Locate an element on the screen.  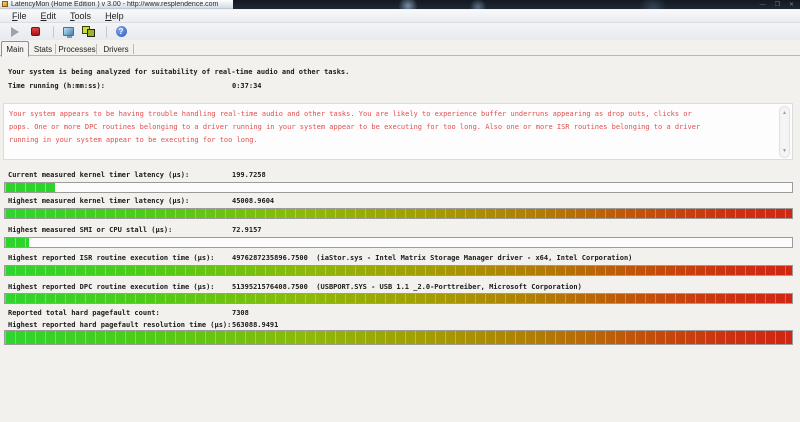
toolbar: ? is located at coordinates (400, 31).